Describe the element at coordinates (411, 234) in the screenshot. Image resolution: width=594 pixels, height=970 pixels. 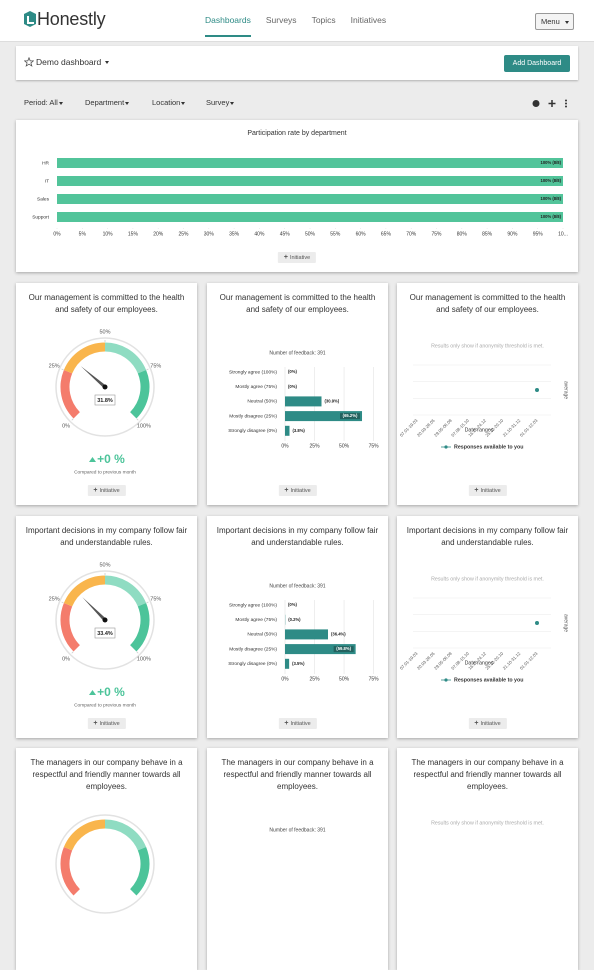
I see `x-tick-label: 70%` at that location.